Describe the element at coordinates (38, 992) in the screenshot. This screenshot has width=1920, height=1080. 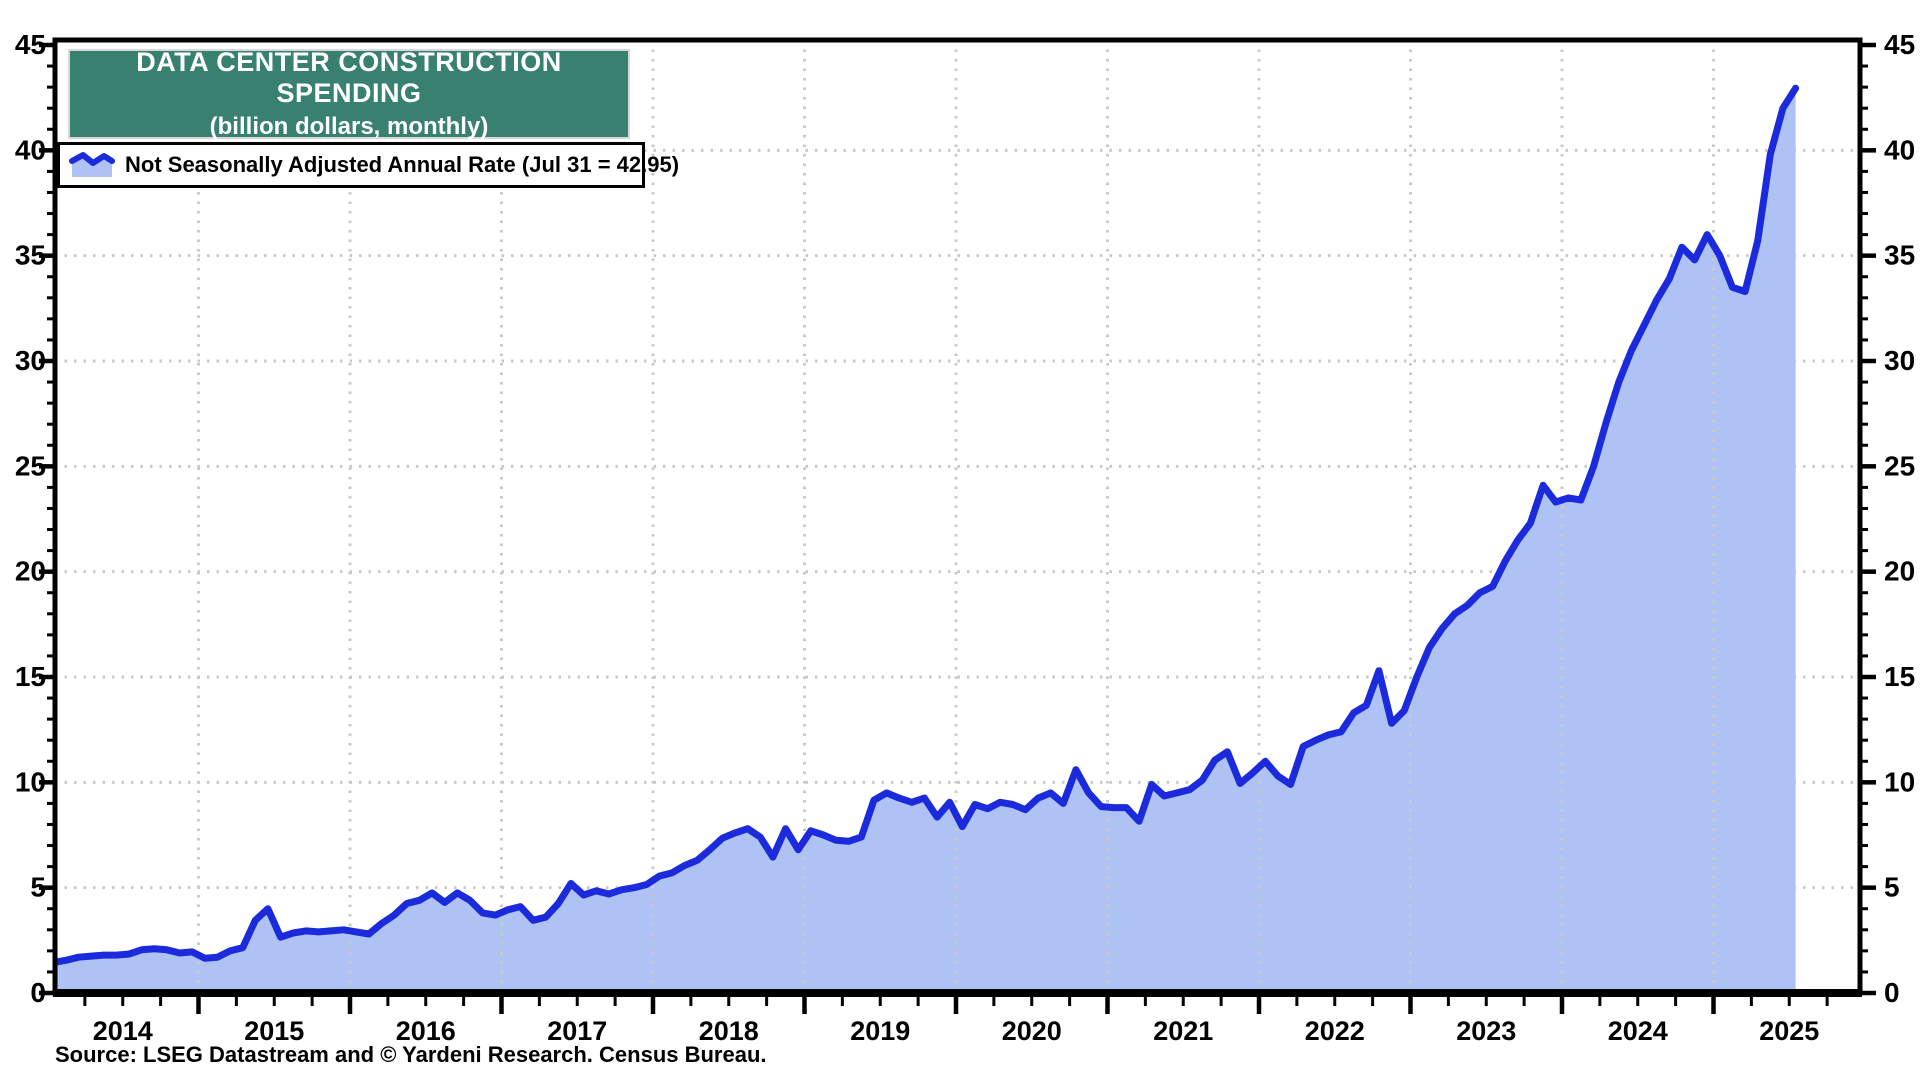
I see `y-axis-label-left: 0` at that location.